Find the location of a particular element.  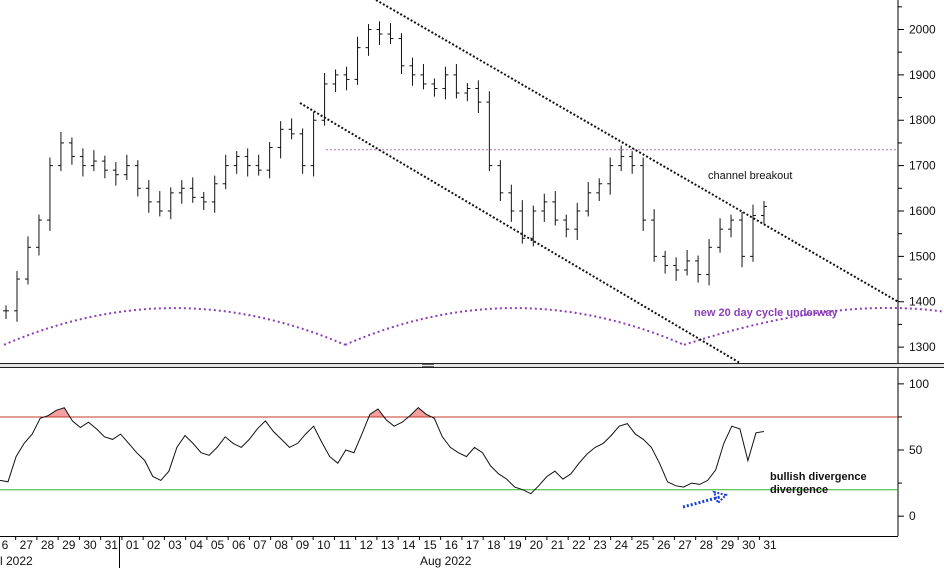

oscillator-line is located at coordinates (382, 451).